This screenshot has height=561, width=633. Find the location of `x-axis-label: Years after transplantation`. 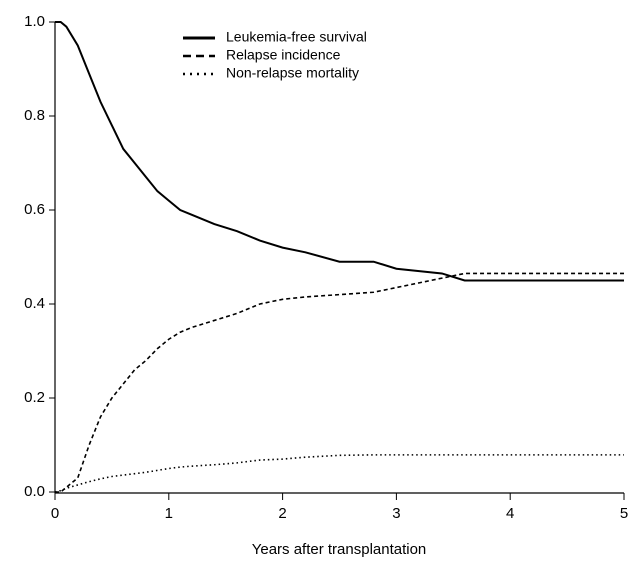

x-axis-label: Years after transplantation is located at coordinates (339, 549).